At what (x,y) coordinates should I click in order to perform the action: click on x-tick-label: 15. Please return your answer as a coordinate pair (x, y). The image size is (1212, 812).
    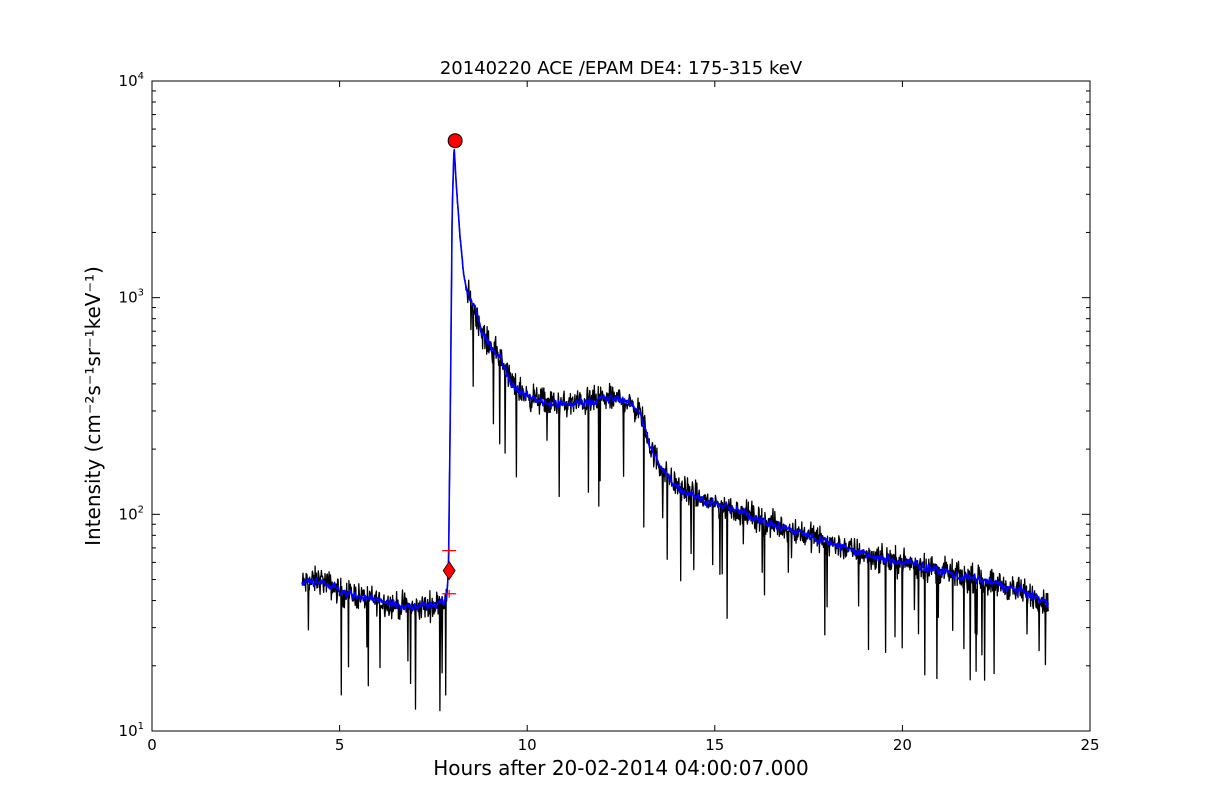
    Looking at the image, I should click on (714, 745).